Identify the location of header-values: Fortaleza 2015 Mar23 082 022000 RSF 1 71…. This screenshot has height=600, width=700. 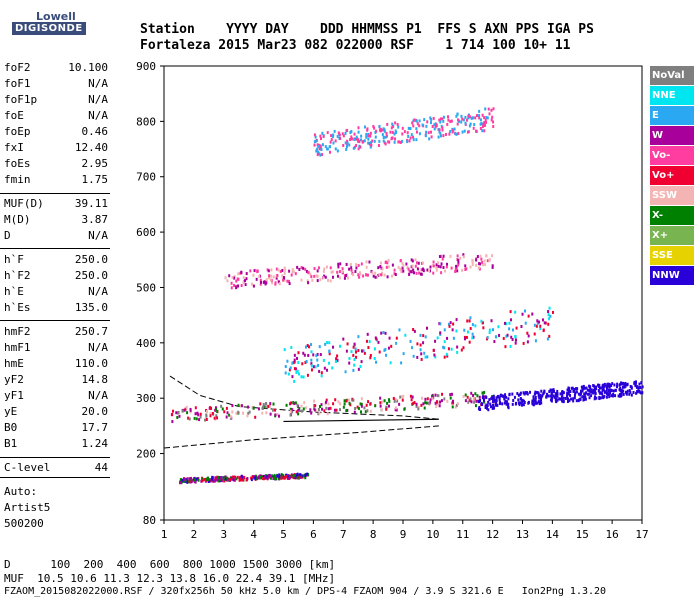
(355, 45).